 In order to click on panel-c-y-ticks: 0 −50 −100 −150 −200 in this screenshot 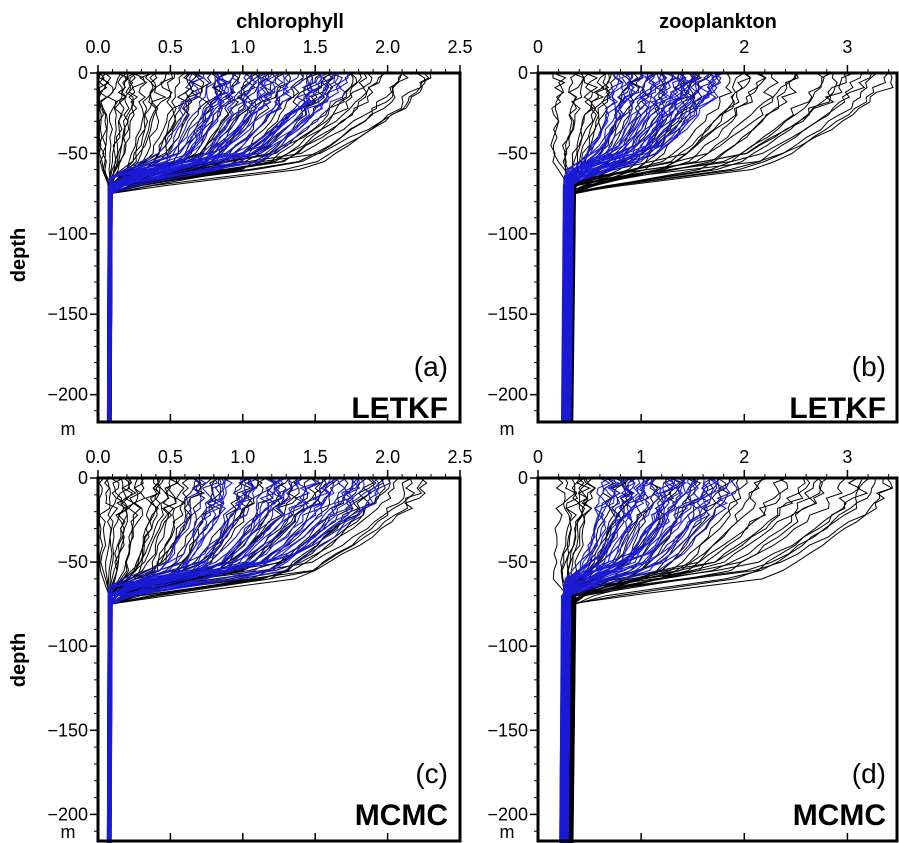, I will do `click(72, 650)`.